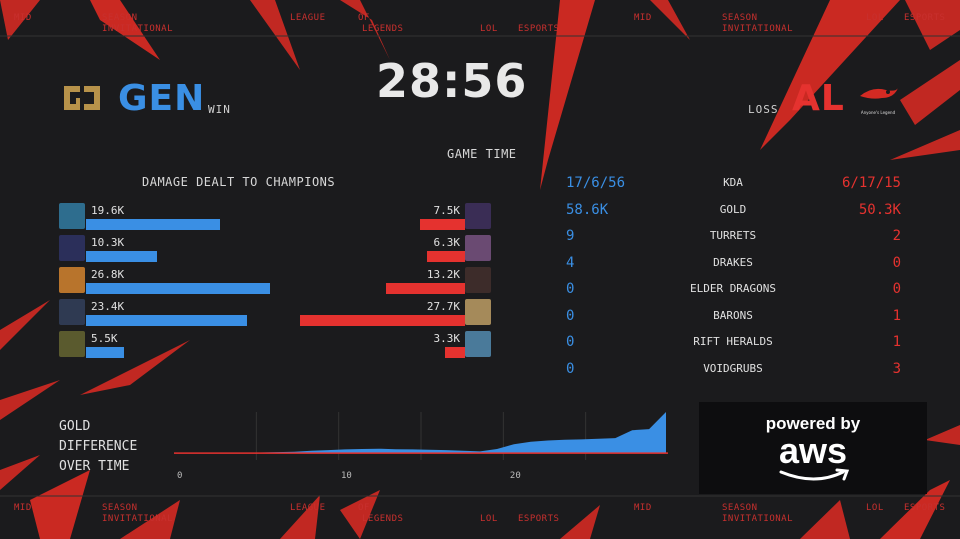 Image resolution: width=960 pixels, height=539 pixels. Describe the element at coordinates (82, 98) in the screenshot. I see `gen-g-logo-icon` at that location.